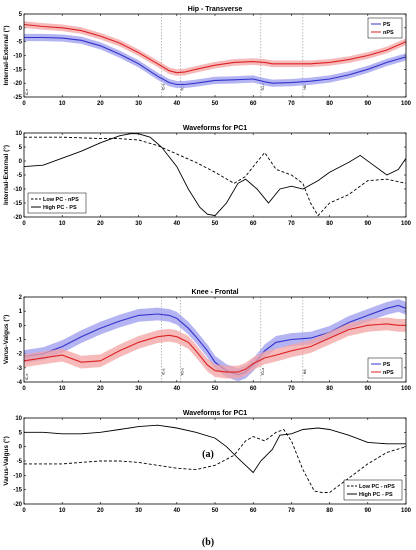  Describe the element at coordinates (183, 372) in the screenshot. I see `event-label: TO-o` at that location.